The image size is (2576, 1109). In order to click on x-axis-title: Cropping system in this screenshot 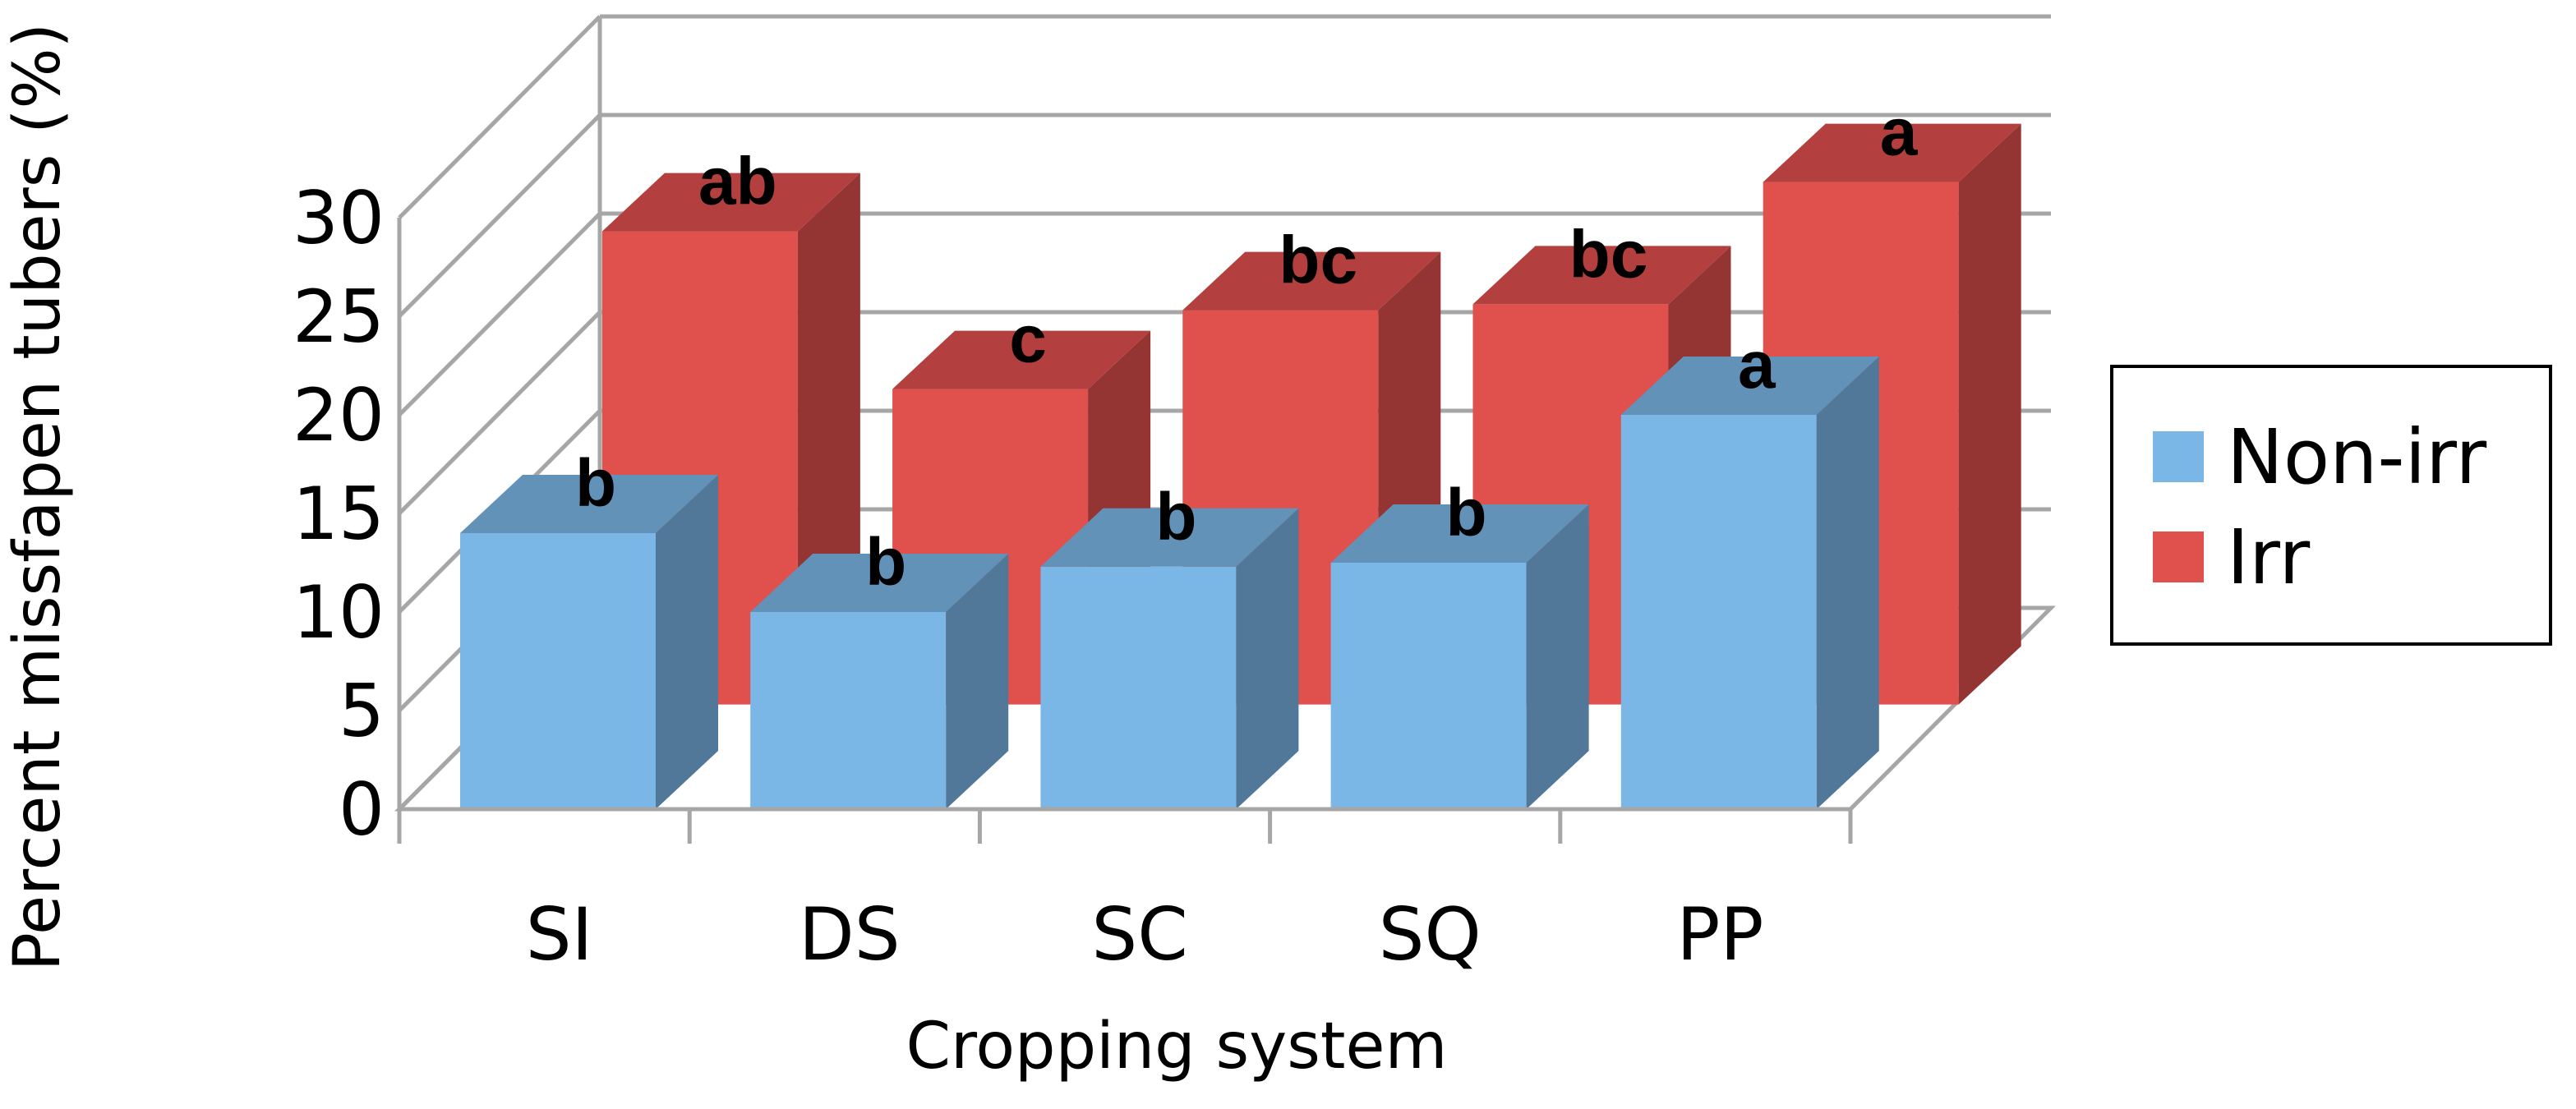, I will do `click(1177, 1047)`.